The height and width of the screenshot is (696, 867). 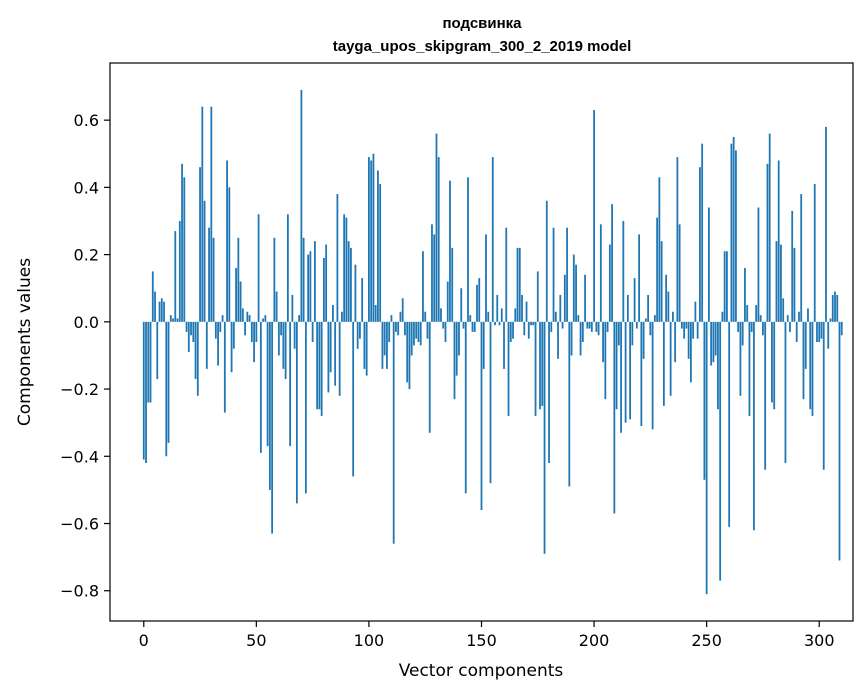 What do you see at coordinates (487, 635) in the screenshot?
I see `x-axis-ticks: 0 50 100 150 200 250 300` at bounding box center [487, 635].